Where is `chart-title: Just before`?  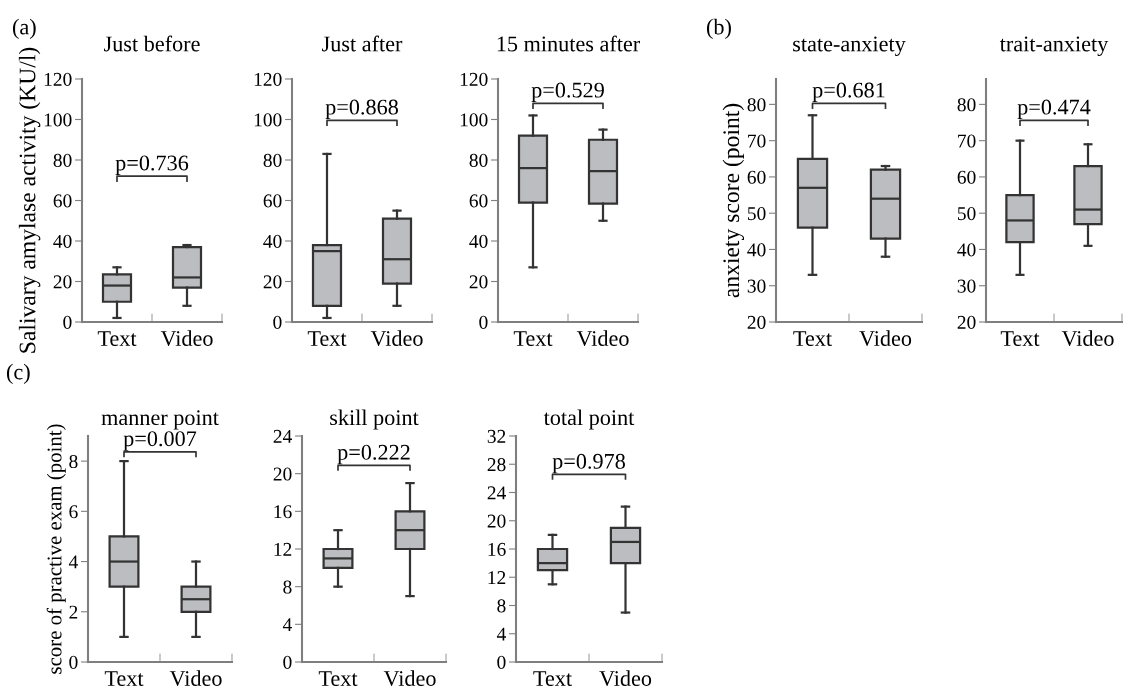
chart-title: Just before is located at coordinates (152, 43).